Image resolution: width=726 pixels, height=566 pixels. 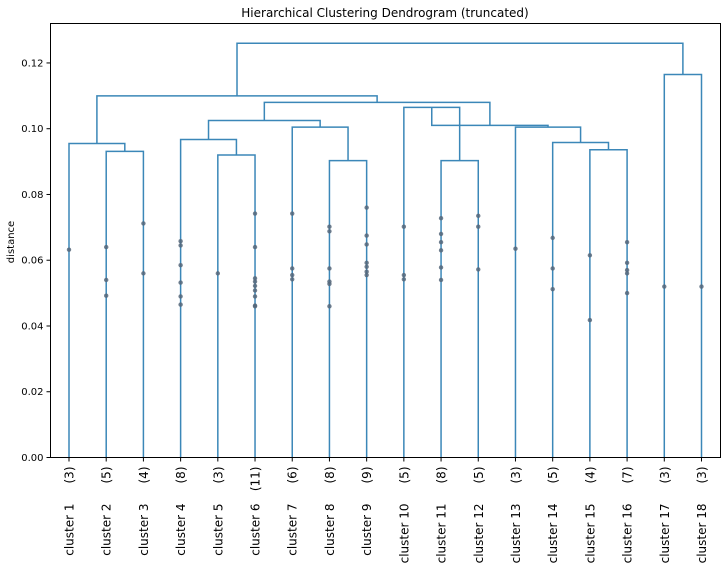 What do you see at coordinates (330, 530) in the screenshot?
I see `leaf-cluster-label: cluster 8` at bounding box center [330, 530].